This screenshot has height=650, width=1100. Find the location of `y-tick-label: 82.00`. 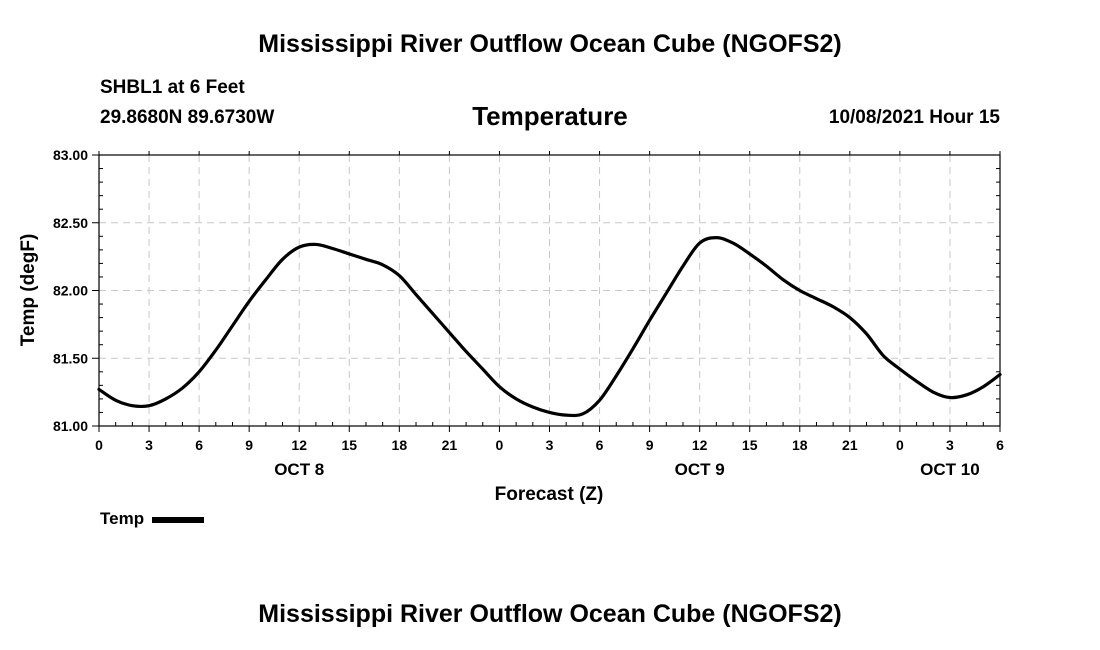

y-tick-label: 82.00 is located at coordinates (70, 291).